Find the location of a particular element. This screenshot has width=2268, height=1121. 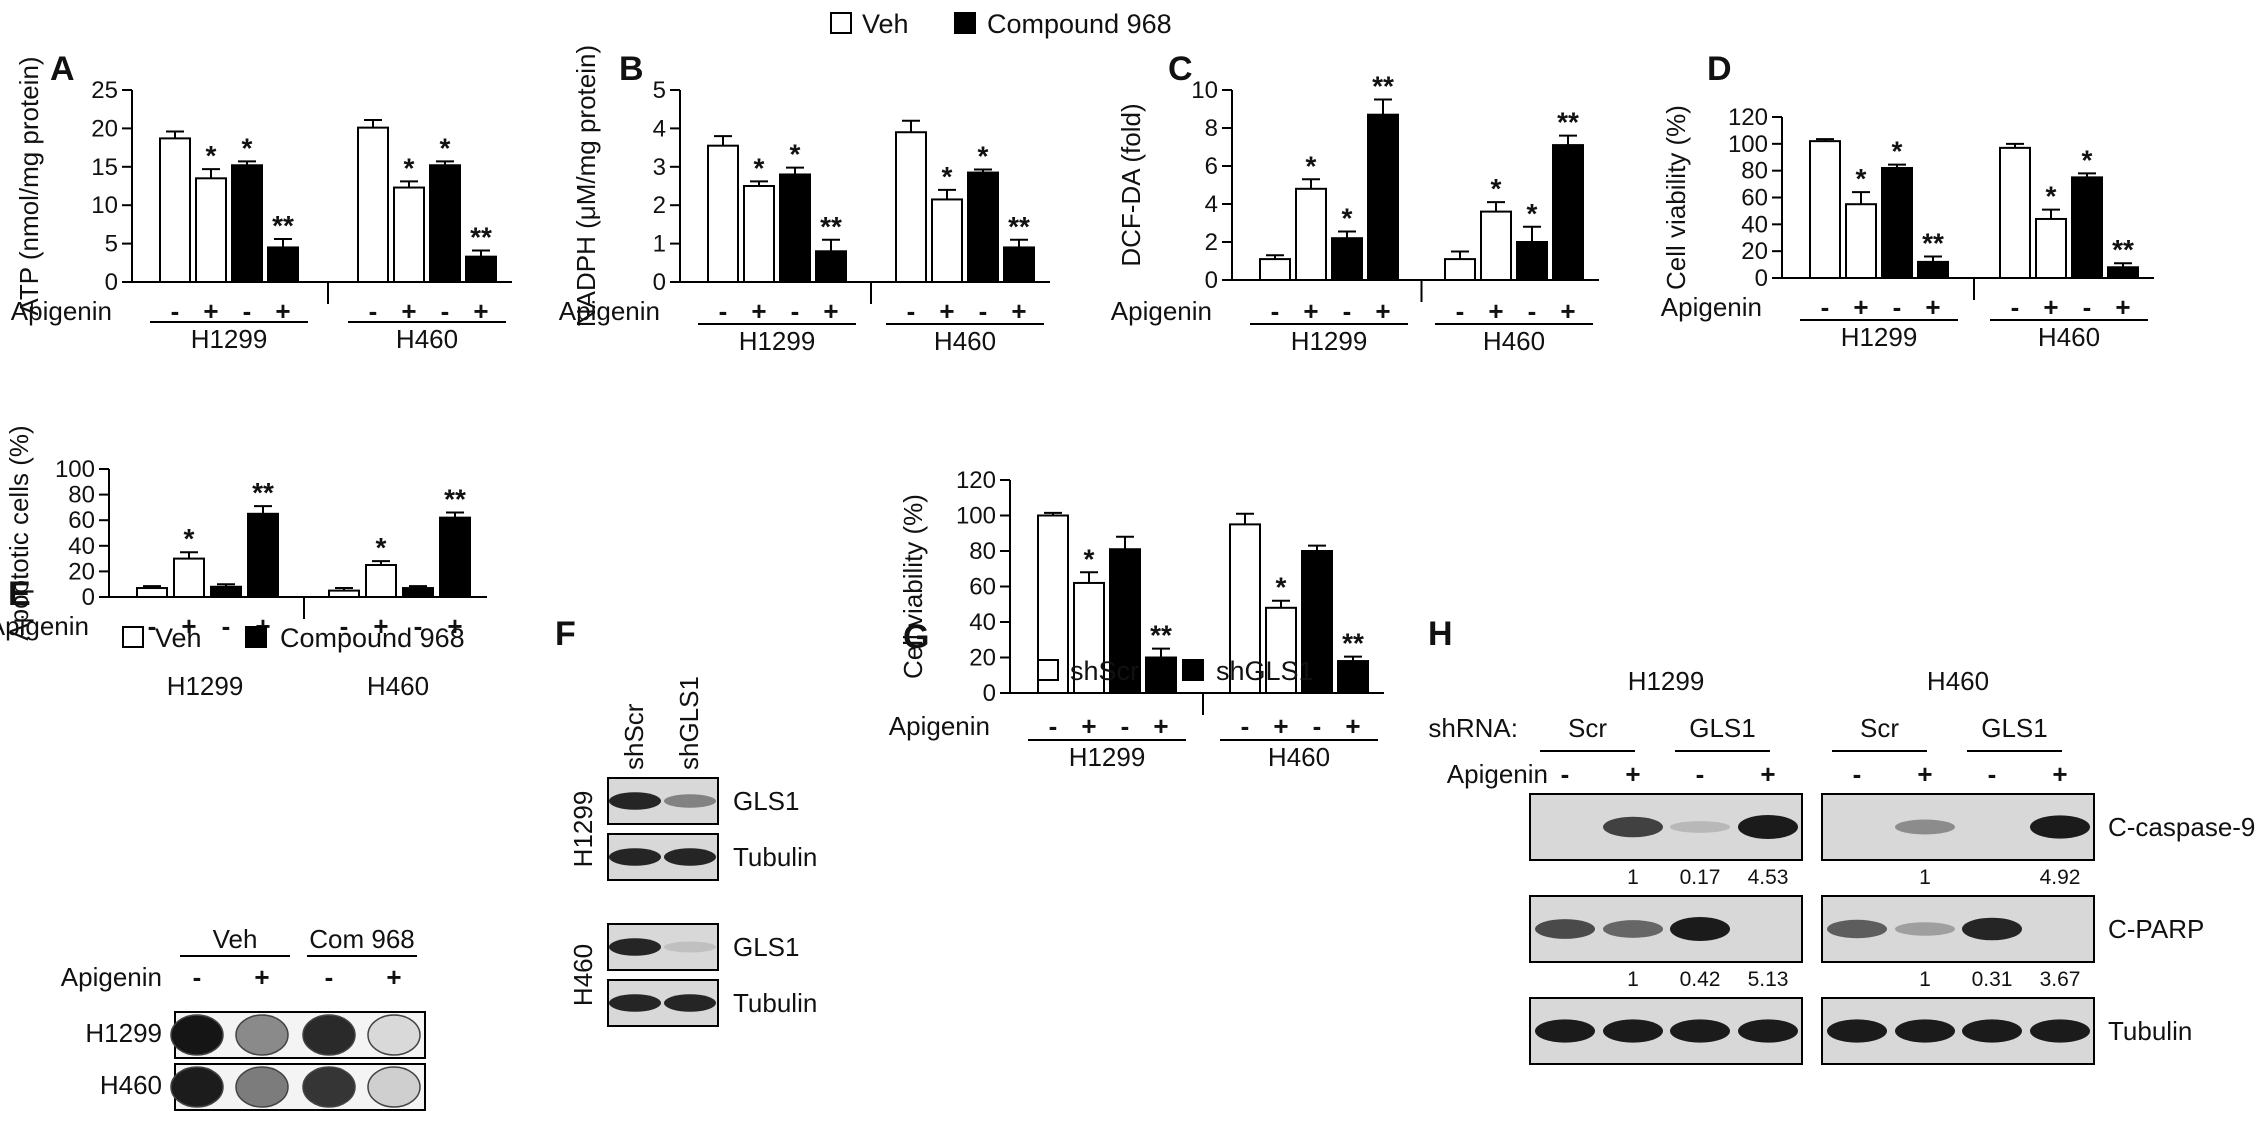

sign-c-h1299-2: + is located at coordinates (1310, 311).